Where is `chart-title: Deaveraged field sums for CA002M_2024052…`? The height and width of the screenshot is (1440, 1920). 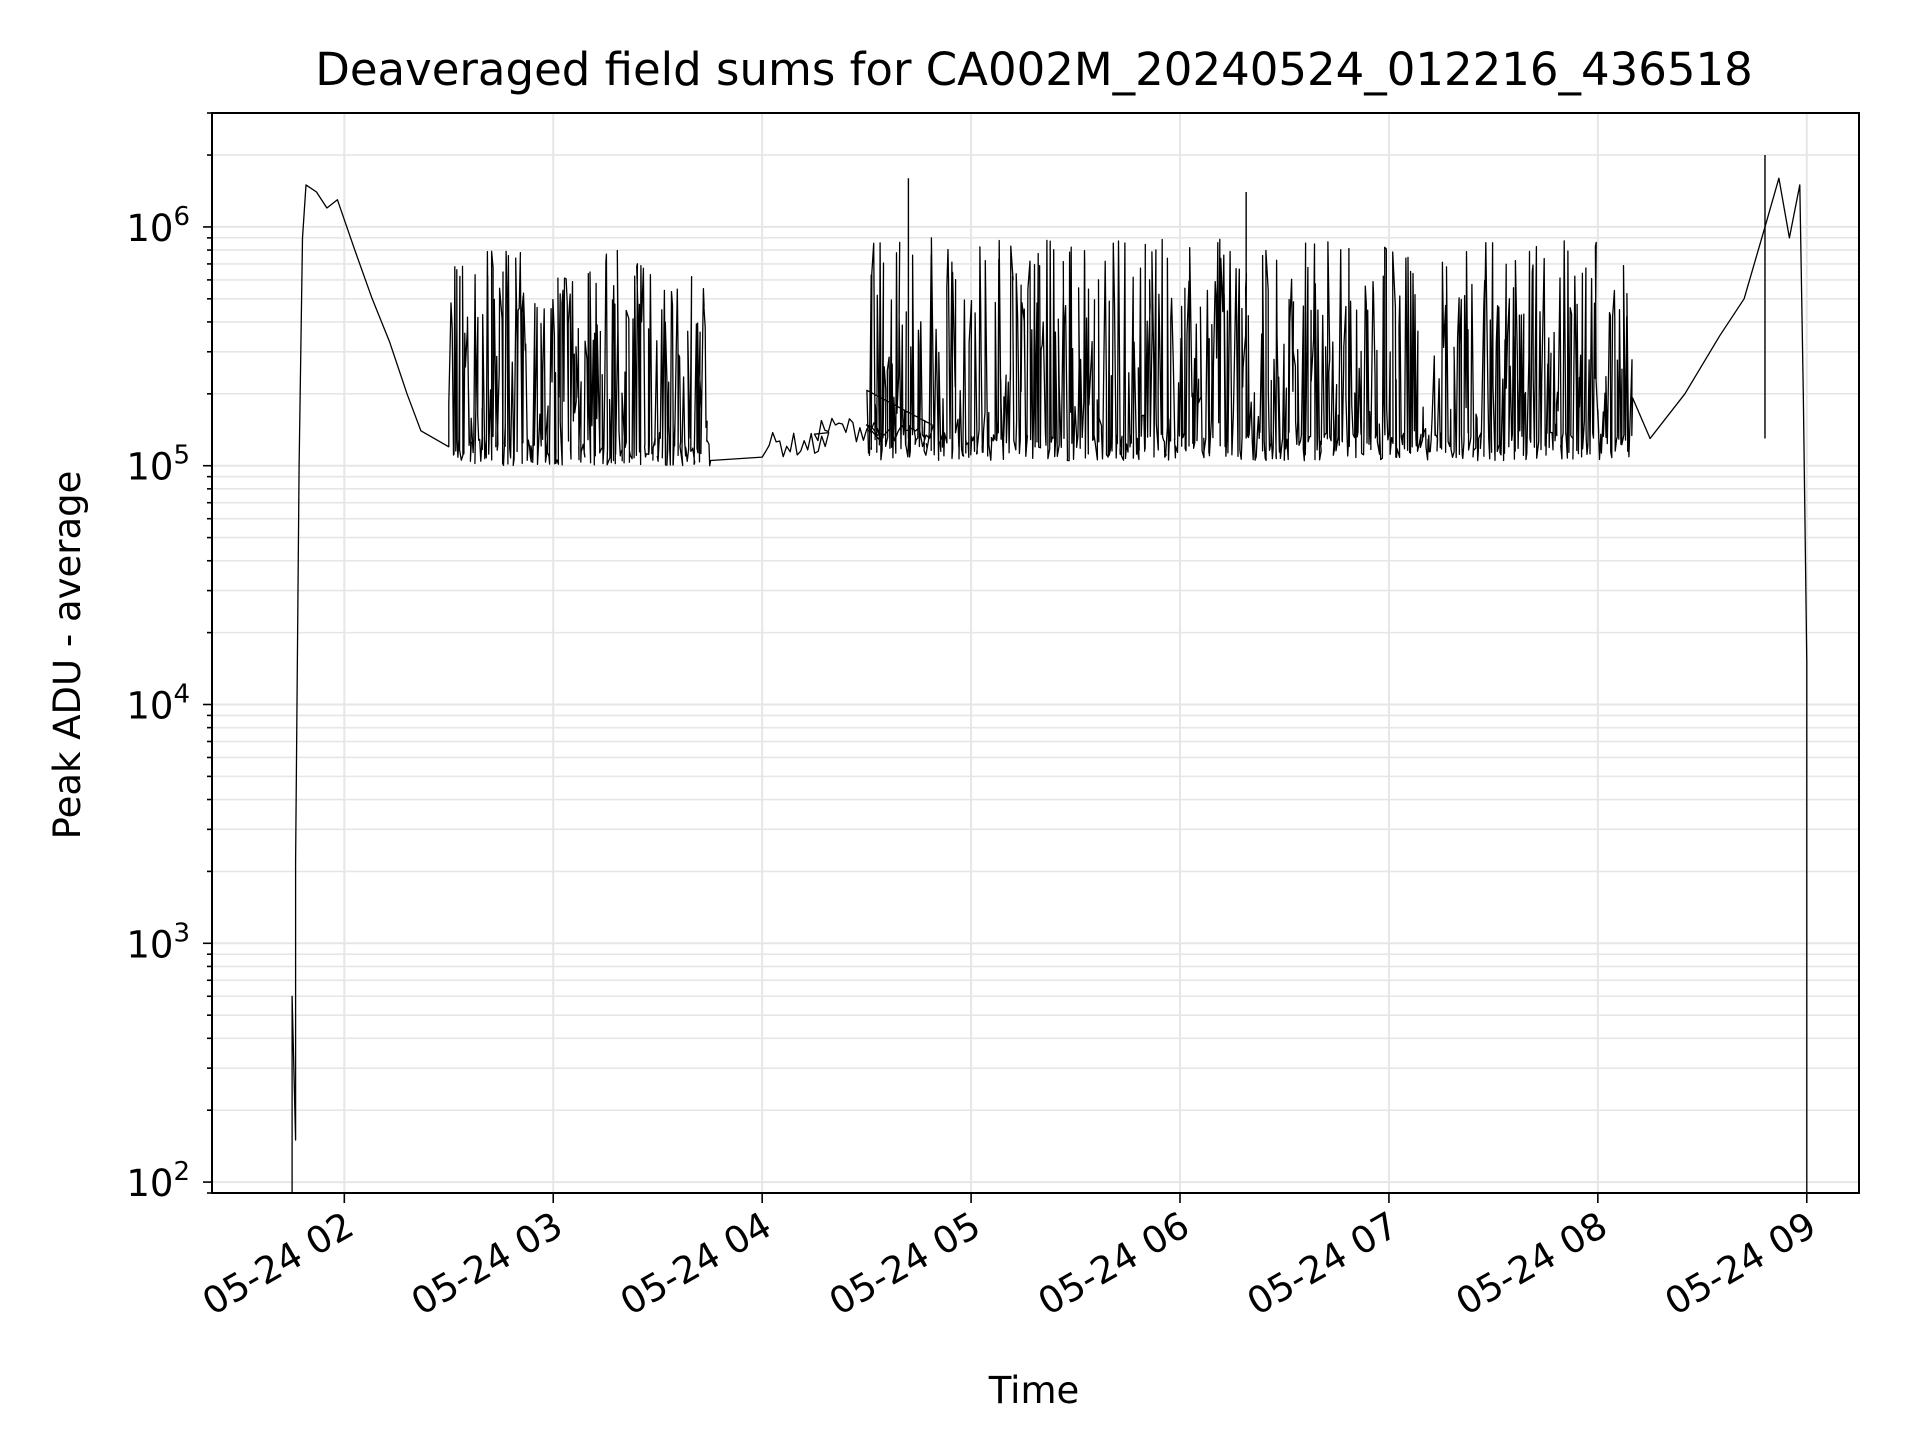 chart-title: Deaveraged field sums for CA002M_2024052… is located at coordinates (1034, 69).